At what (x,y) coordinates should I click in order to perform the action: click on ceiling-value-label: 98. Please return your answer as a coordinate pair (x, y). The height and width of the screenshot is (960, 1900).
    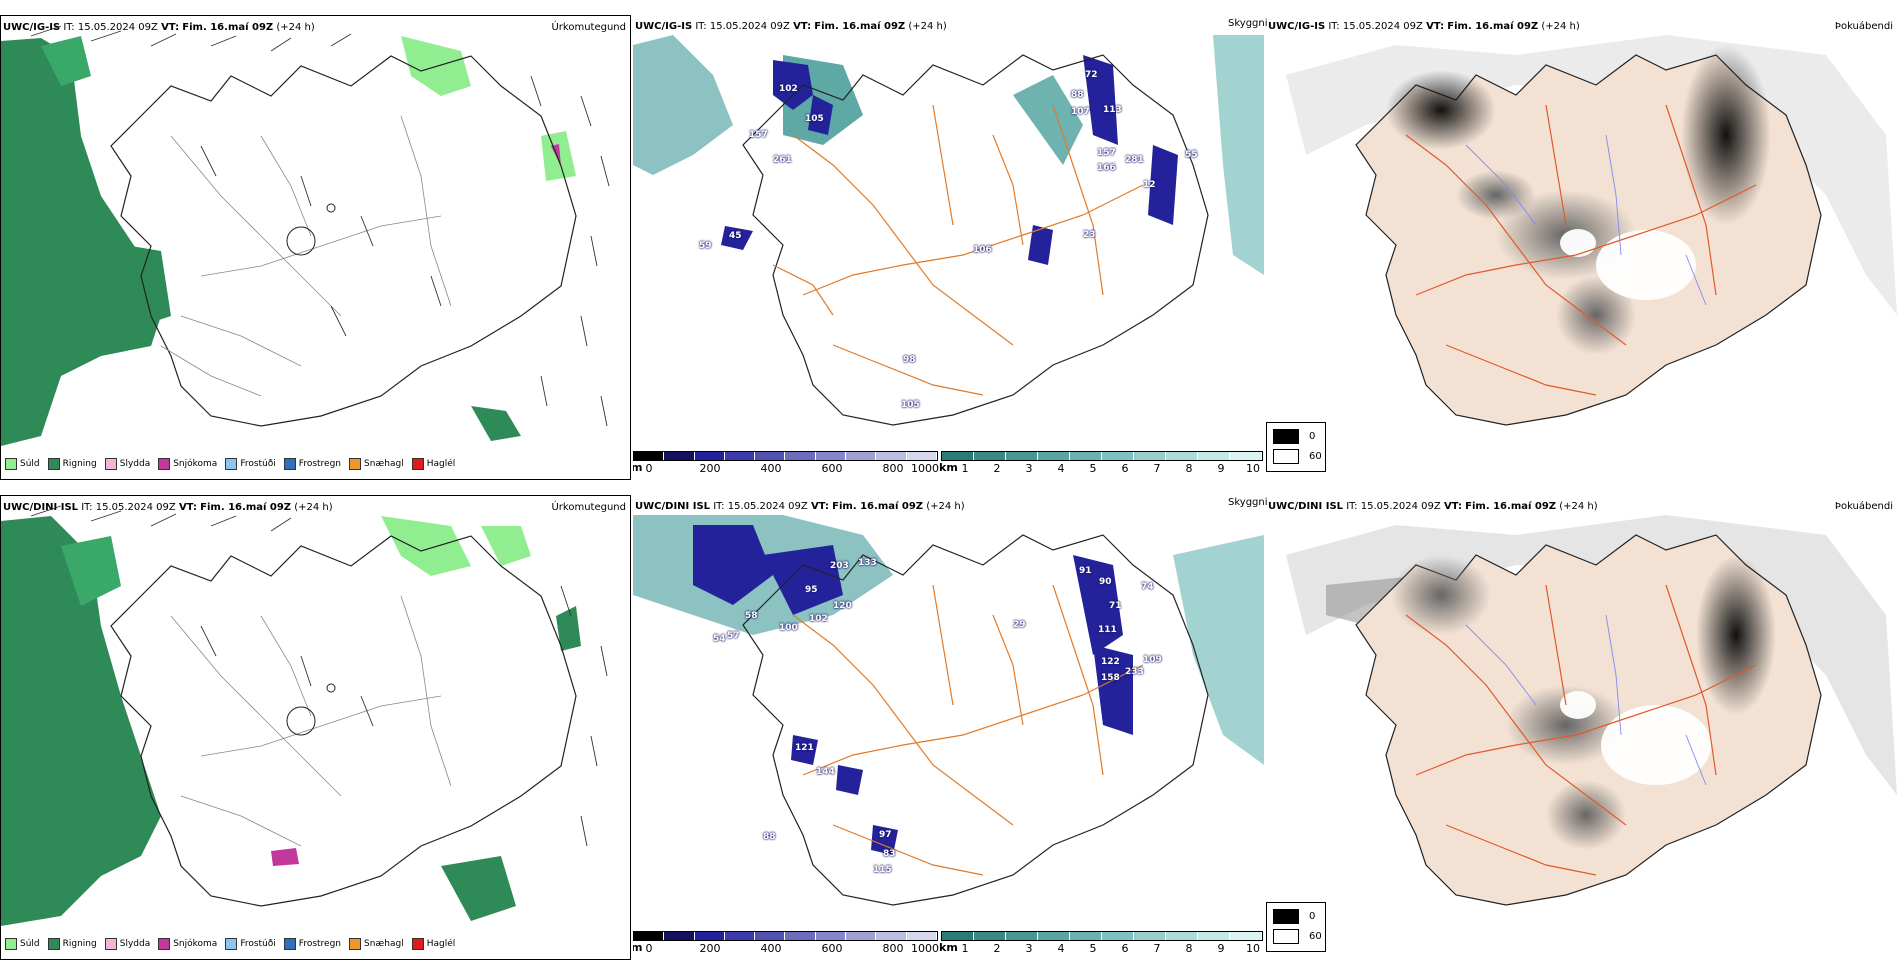
    Looking at the image, I should click on (909, 360).